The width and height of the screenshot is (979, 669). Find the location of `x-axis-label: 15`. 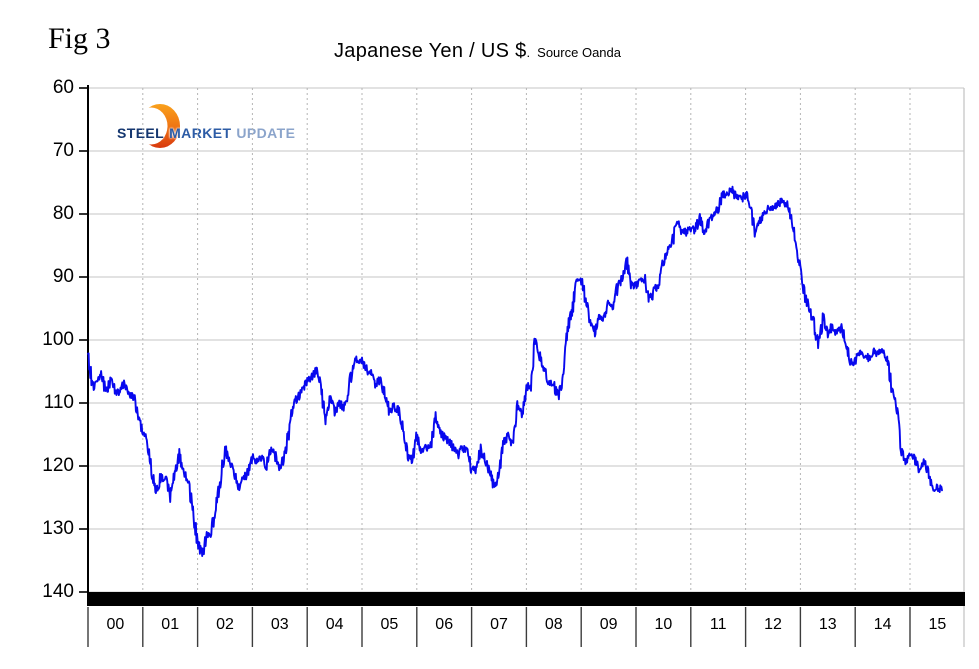

x-axis-label: 15 is located at coordinates (937, 624).